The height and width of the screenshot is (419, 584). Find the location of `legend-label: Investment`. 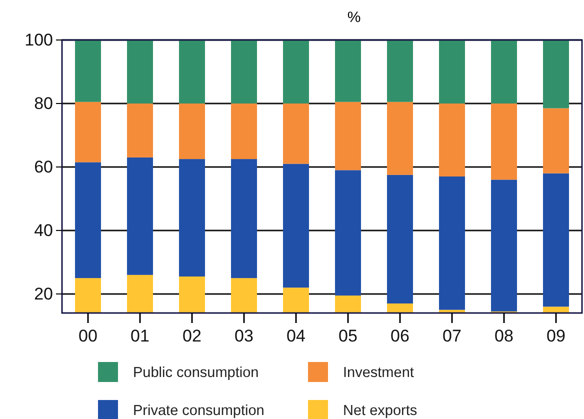

legend-label: Investment is located at coordinates (378, 373).